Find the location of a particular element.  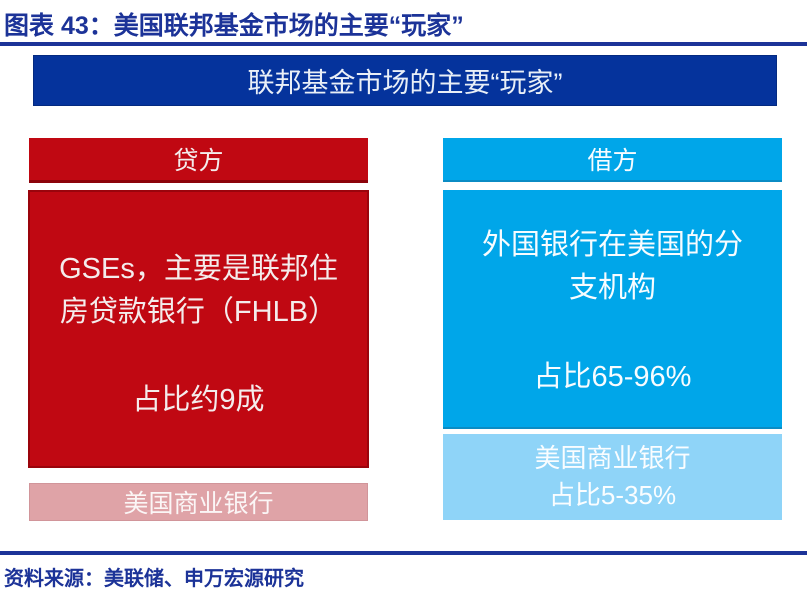

lender-main-description: GSEs，主要是联邦住 房贷款银行（FHLB） is located at coordinates (198, 290).